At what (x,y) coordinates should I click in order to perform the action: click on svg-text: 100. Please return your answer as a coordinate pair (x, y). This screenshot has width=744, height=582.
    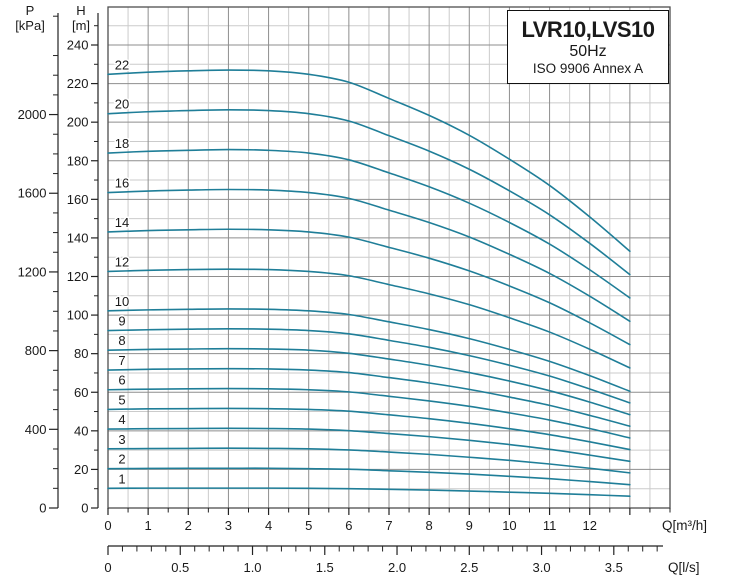
    Looking at the image, I should click on (78, 315).